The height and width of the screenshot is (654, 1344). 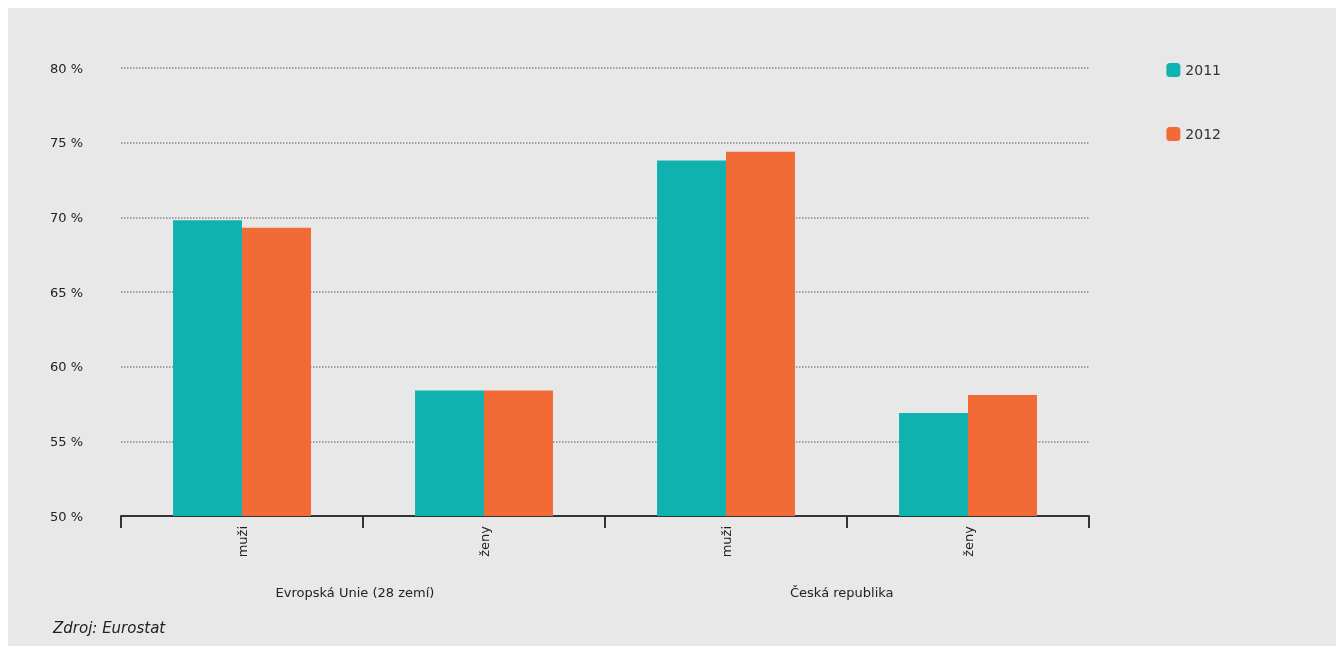 I want to click on text: Zdroj: Eurostat, so click(x=109, y=627).